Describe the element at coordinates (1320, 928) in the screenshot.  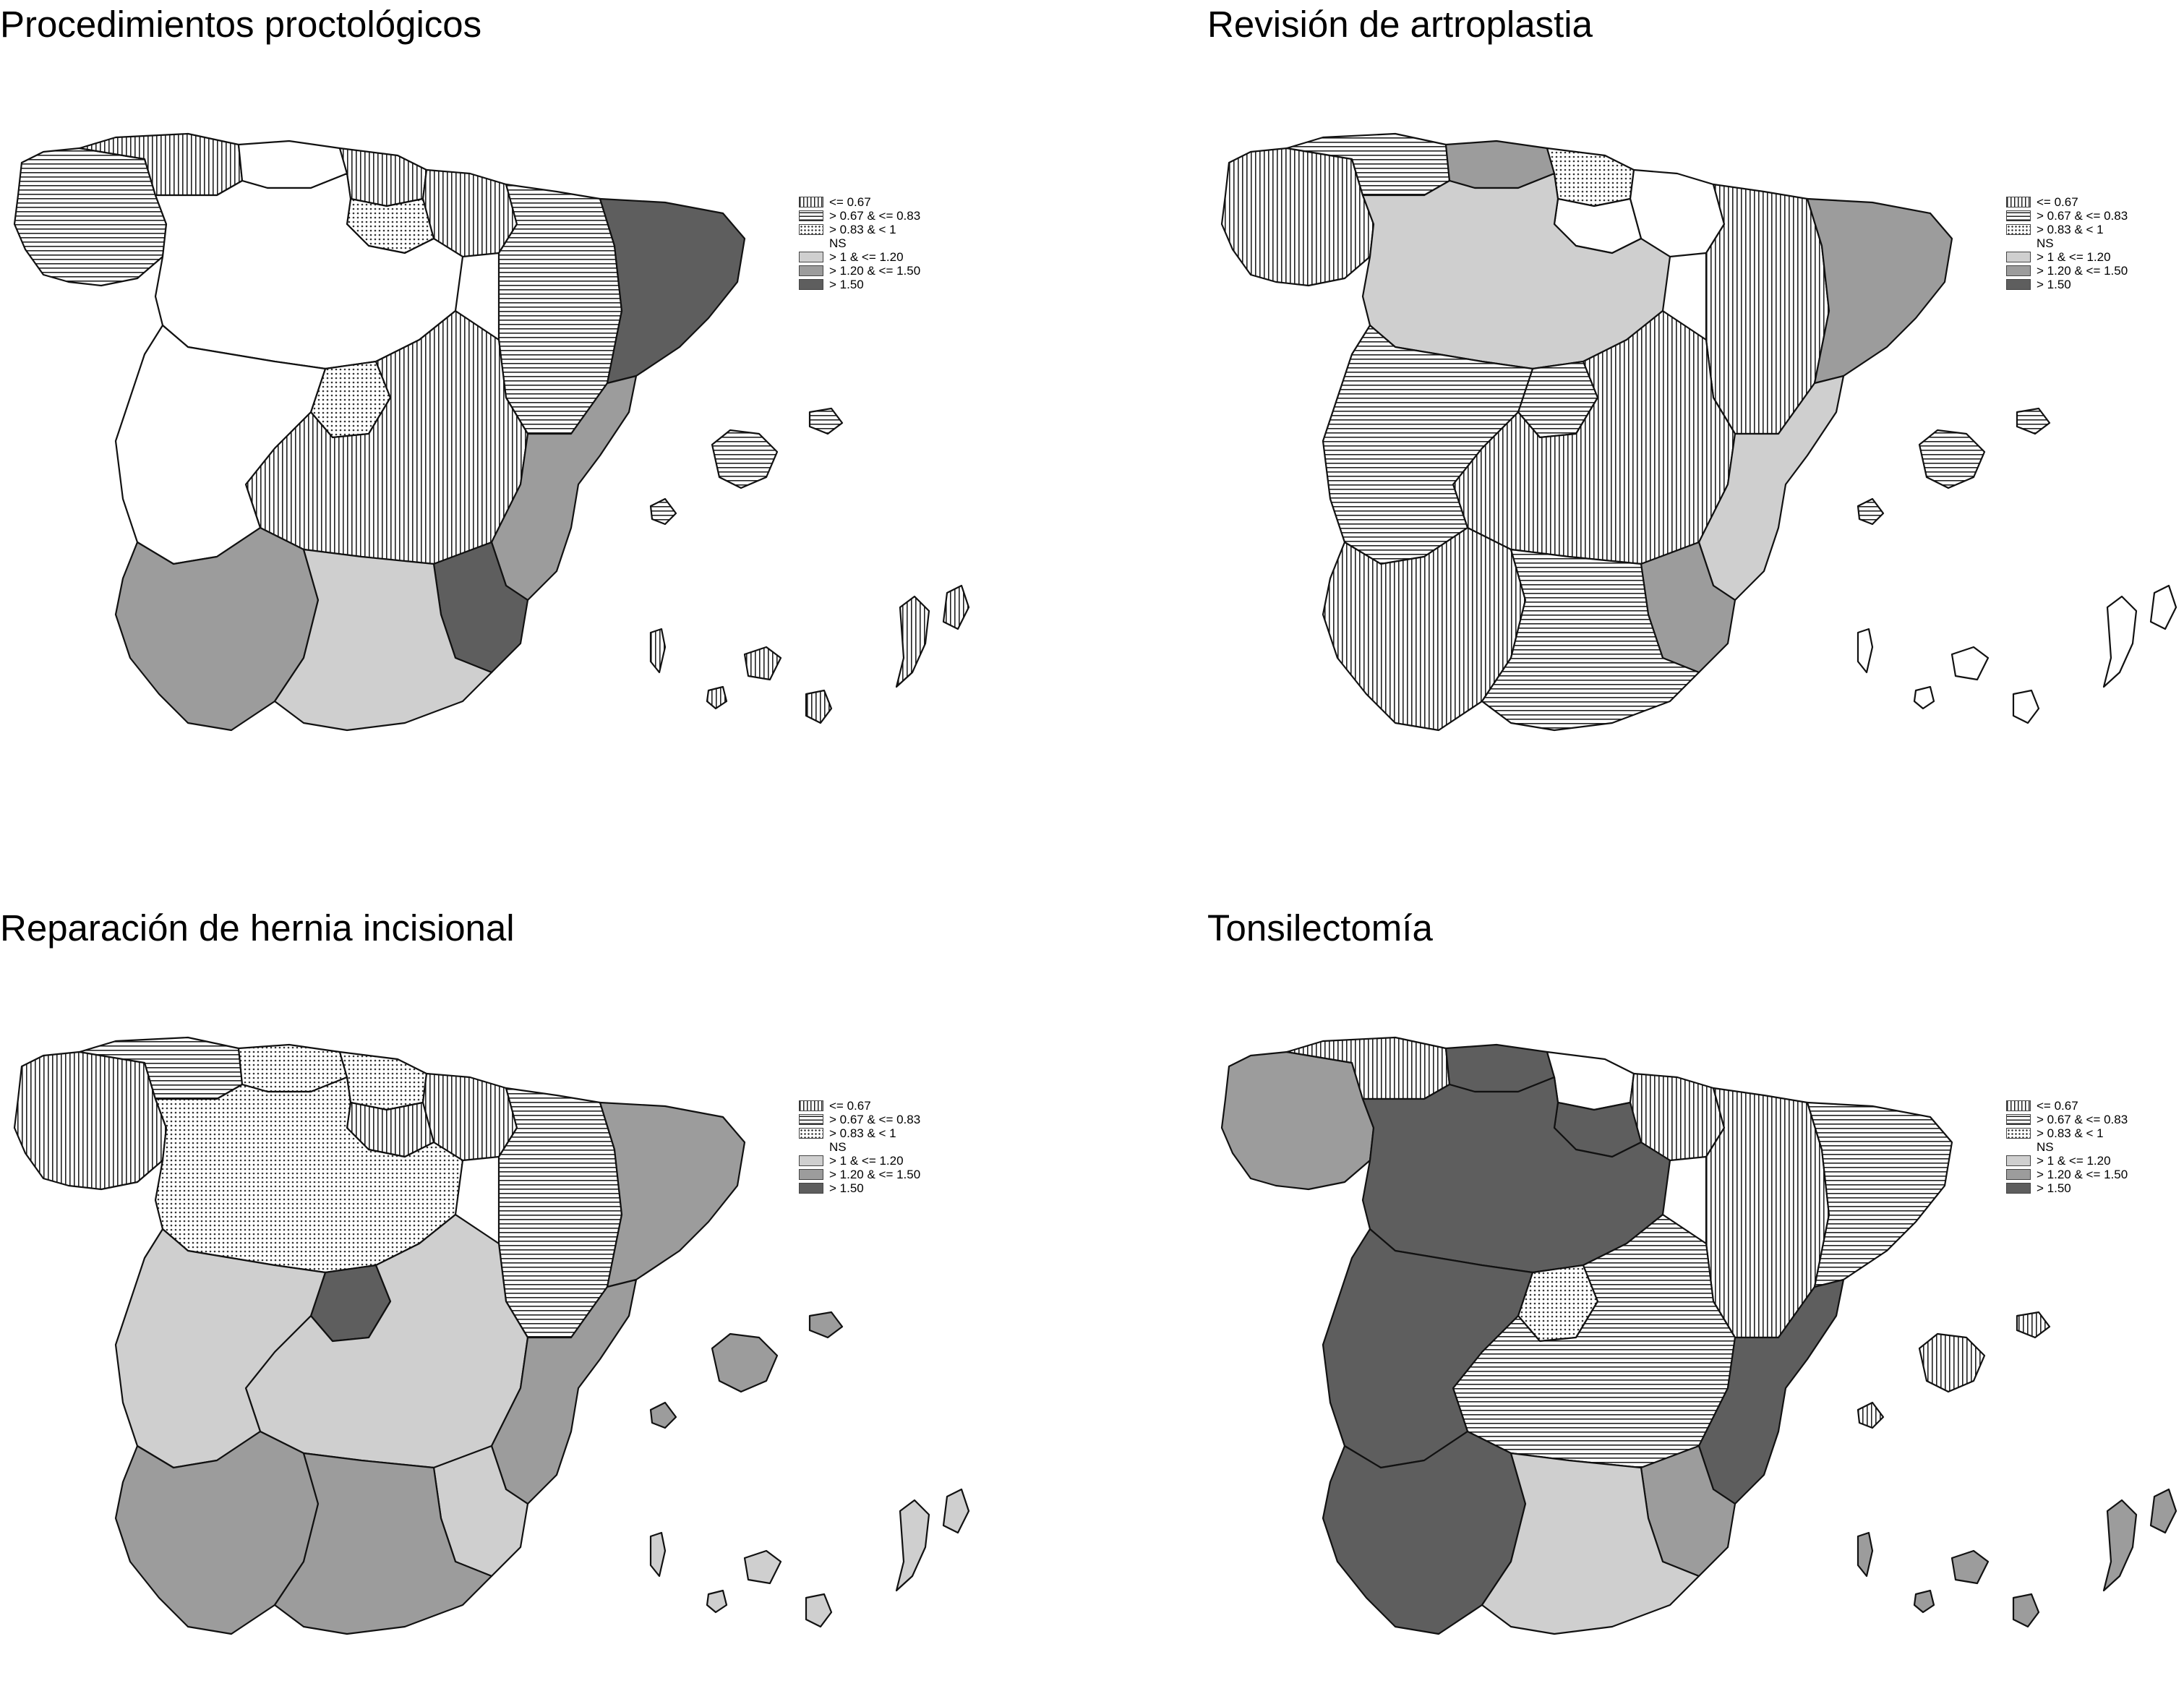
I see `map-title: Tonsilectomía` at that location.